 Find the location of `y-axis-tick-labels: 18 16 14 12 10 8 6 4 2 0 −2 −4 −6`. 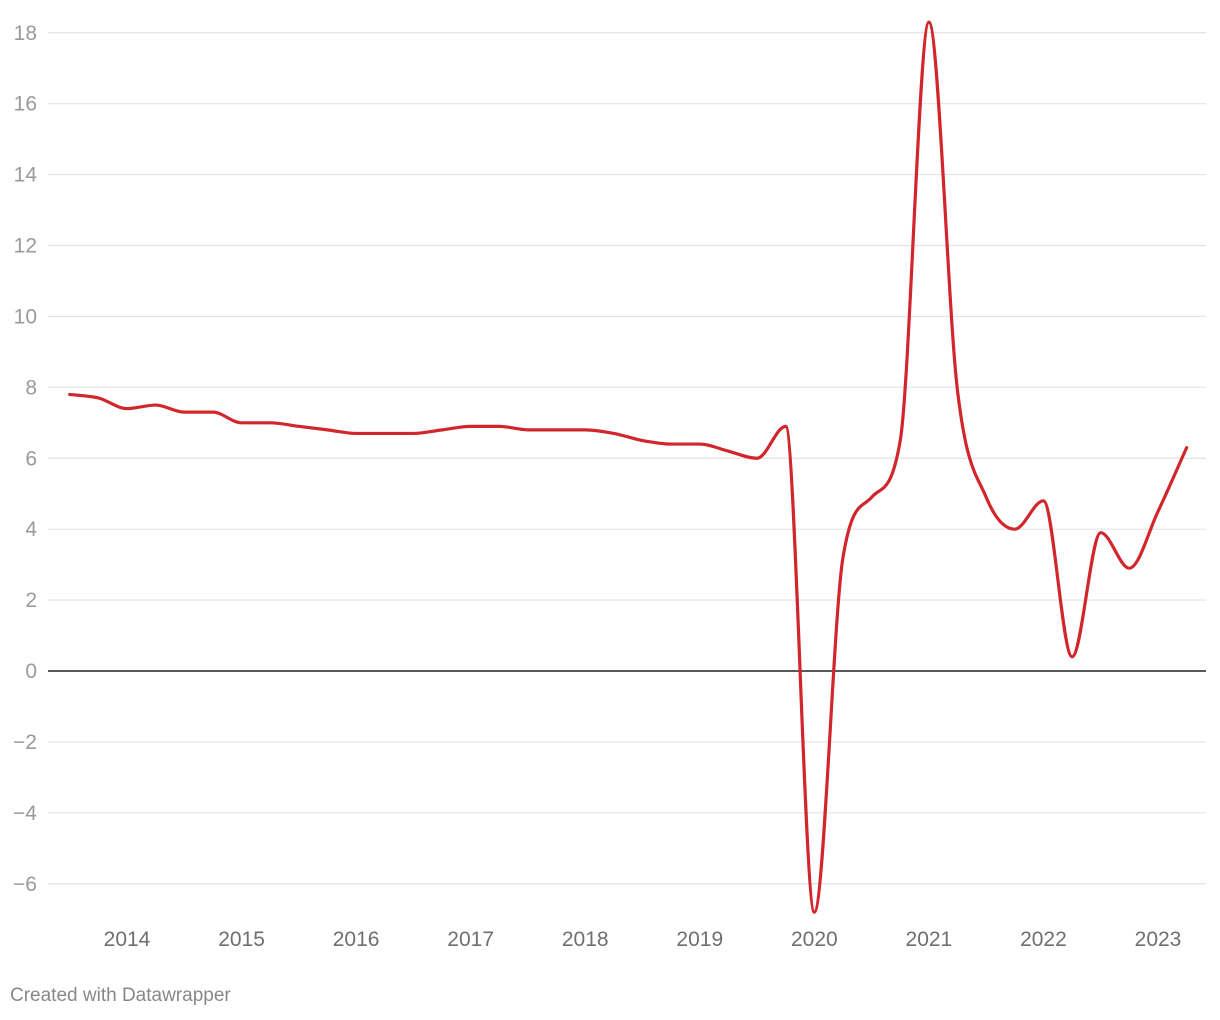

y-axis-tick-labels: 18 16 14 12 10 8 6 4 2 0 −2 −4 −6 is located at coordinates (25, 459).